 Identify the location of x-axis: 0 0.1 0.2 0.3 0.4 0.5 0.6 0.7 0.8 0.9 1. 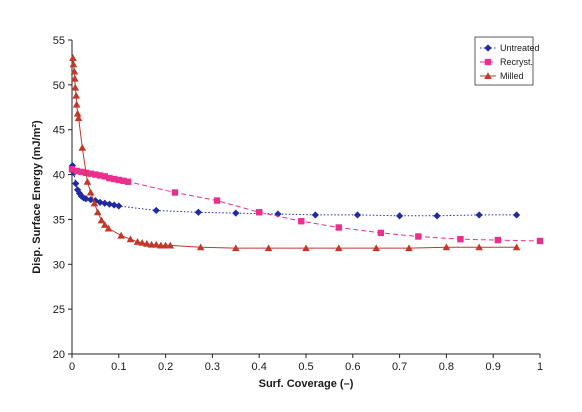
(306, 363).